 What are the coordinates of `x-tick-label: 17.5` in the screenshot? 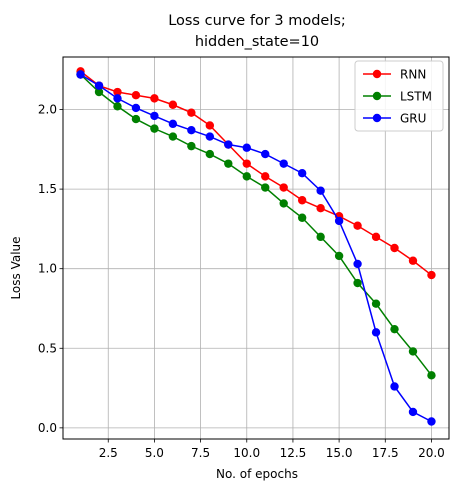 It's located at (385, 453).